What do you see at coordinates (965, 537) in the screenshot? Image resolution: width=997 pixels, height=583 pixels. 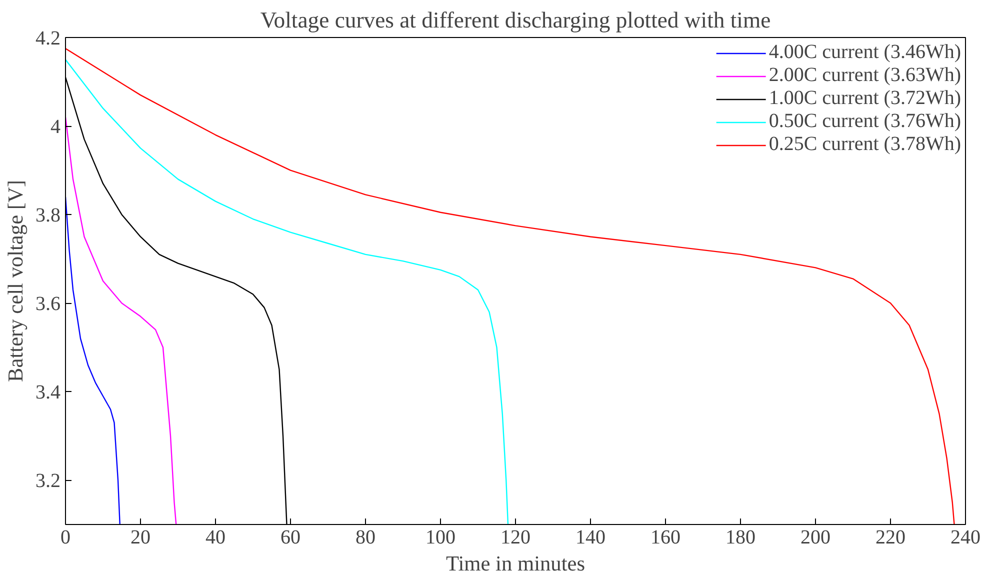 I see `x-tick-label: 240` at bounding box center [965, 537].